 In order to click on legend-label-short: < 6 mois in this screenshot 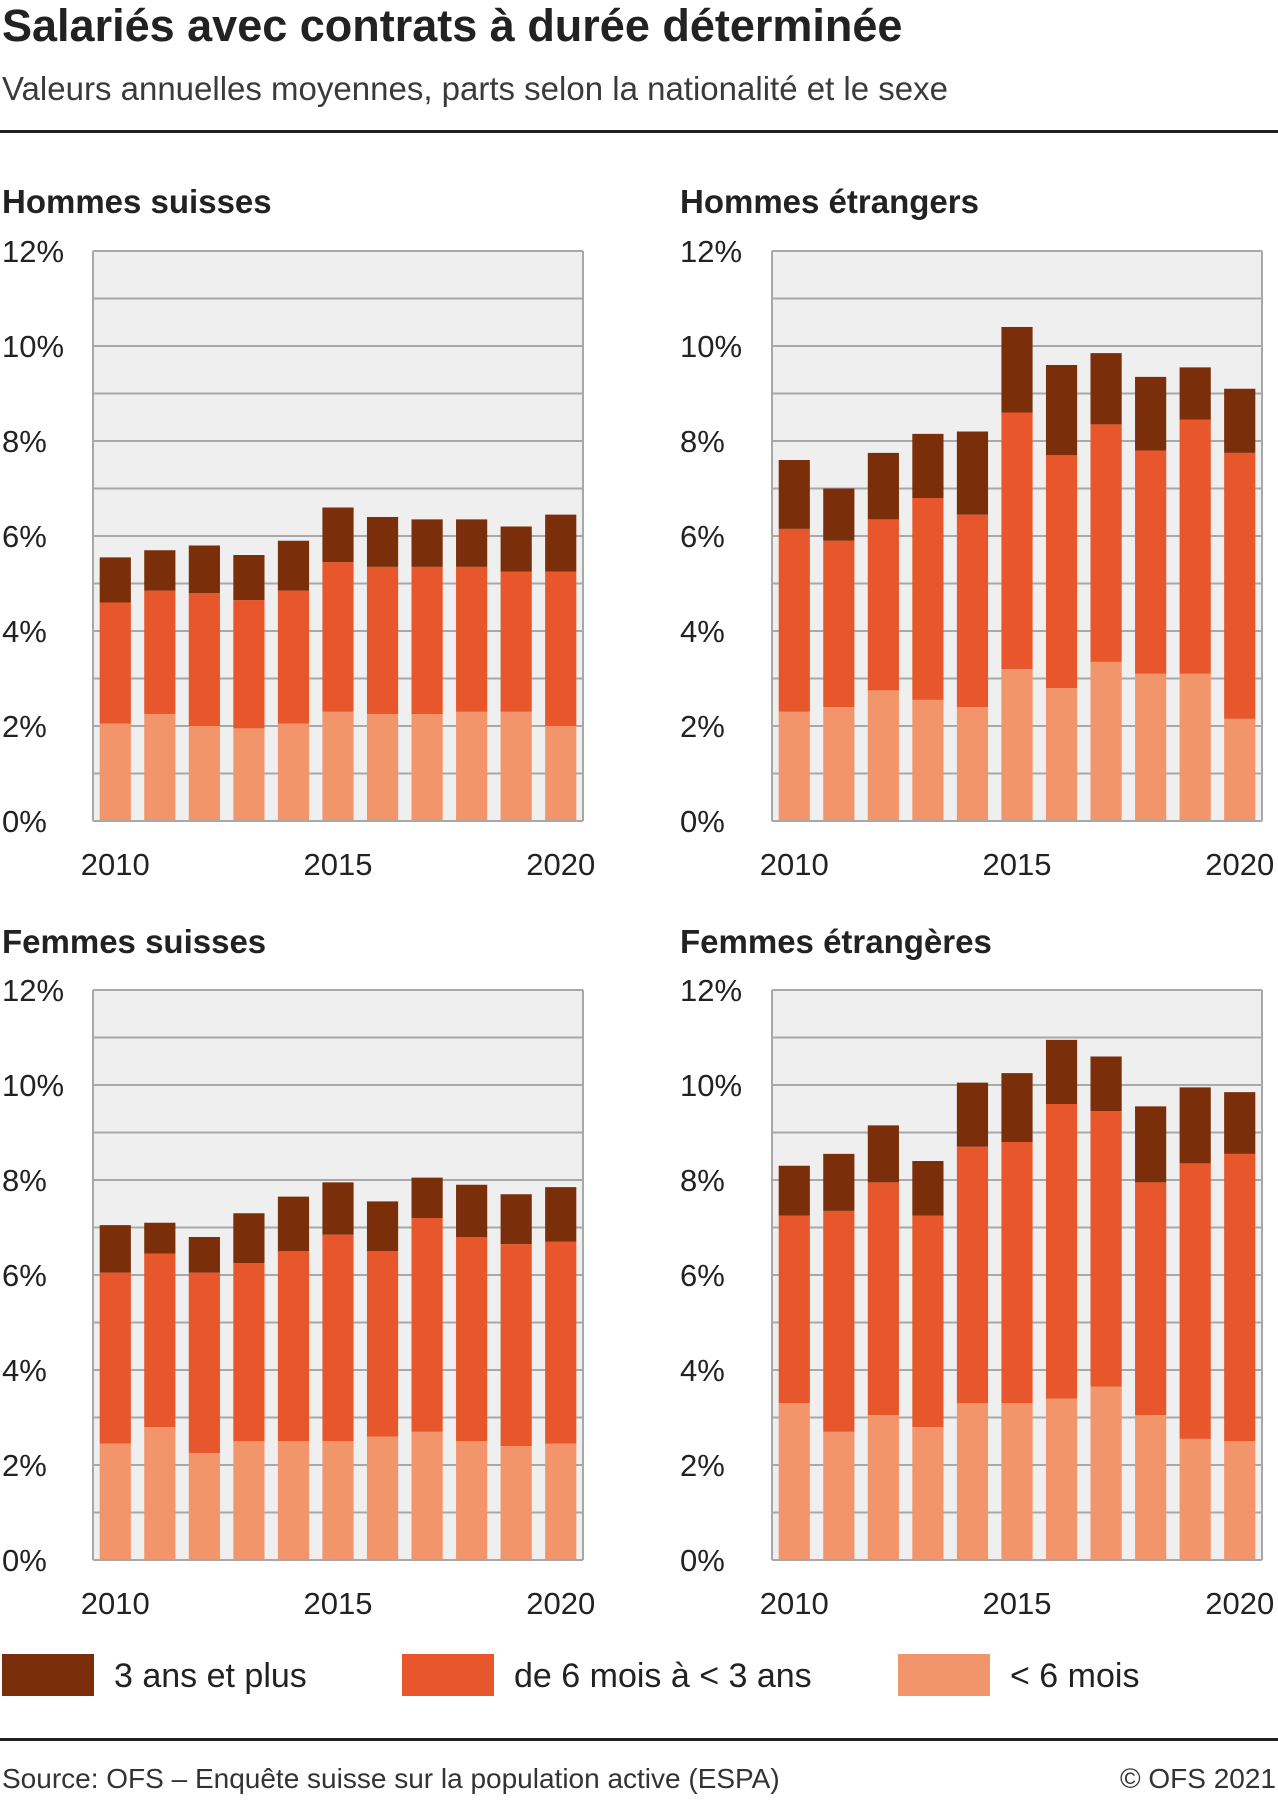, I will do `click(1075, 1676)`.